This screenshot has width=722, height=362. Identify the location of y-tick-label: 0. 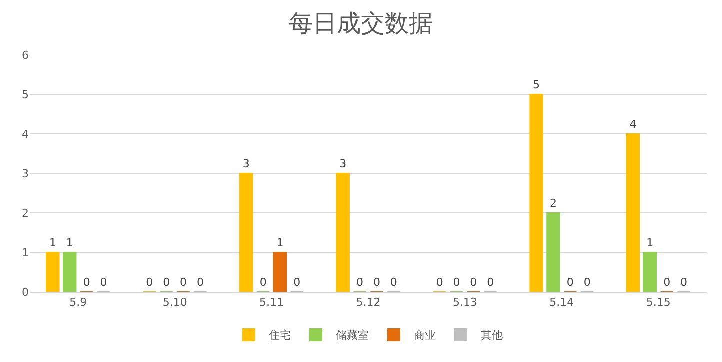
(25, 292).